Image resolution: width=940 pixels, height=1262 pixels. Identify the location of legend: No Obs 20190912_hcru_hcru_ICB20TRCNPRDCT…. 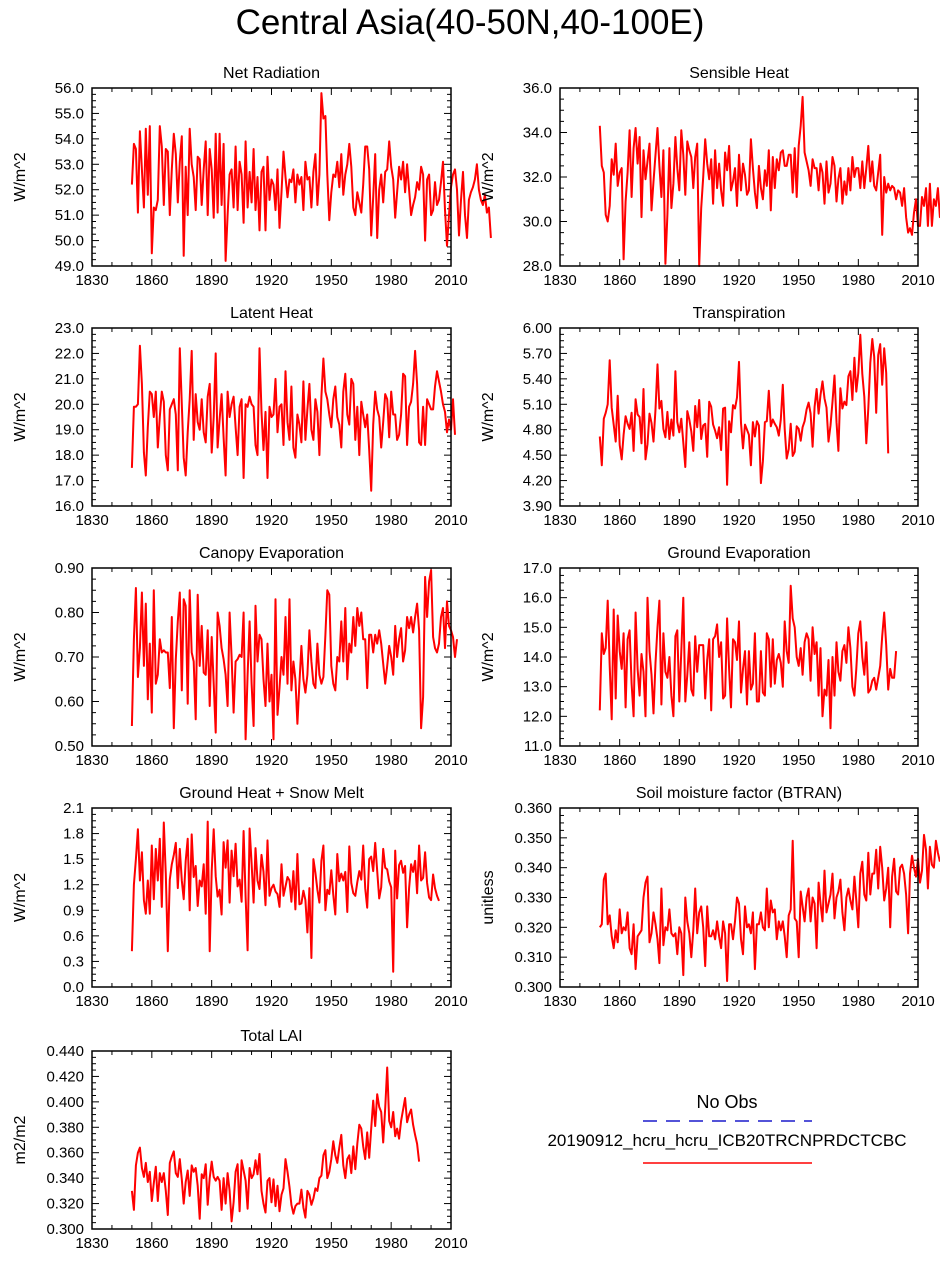
(727, 1128).